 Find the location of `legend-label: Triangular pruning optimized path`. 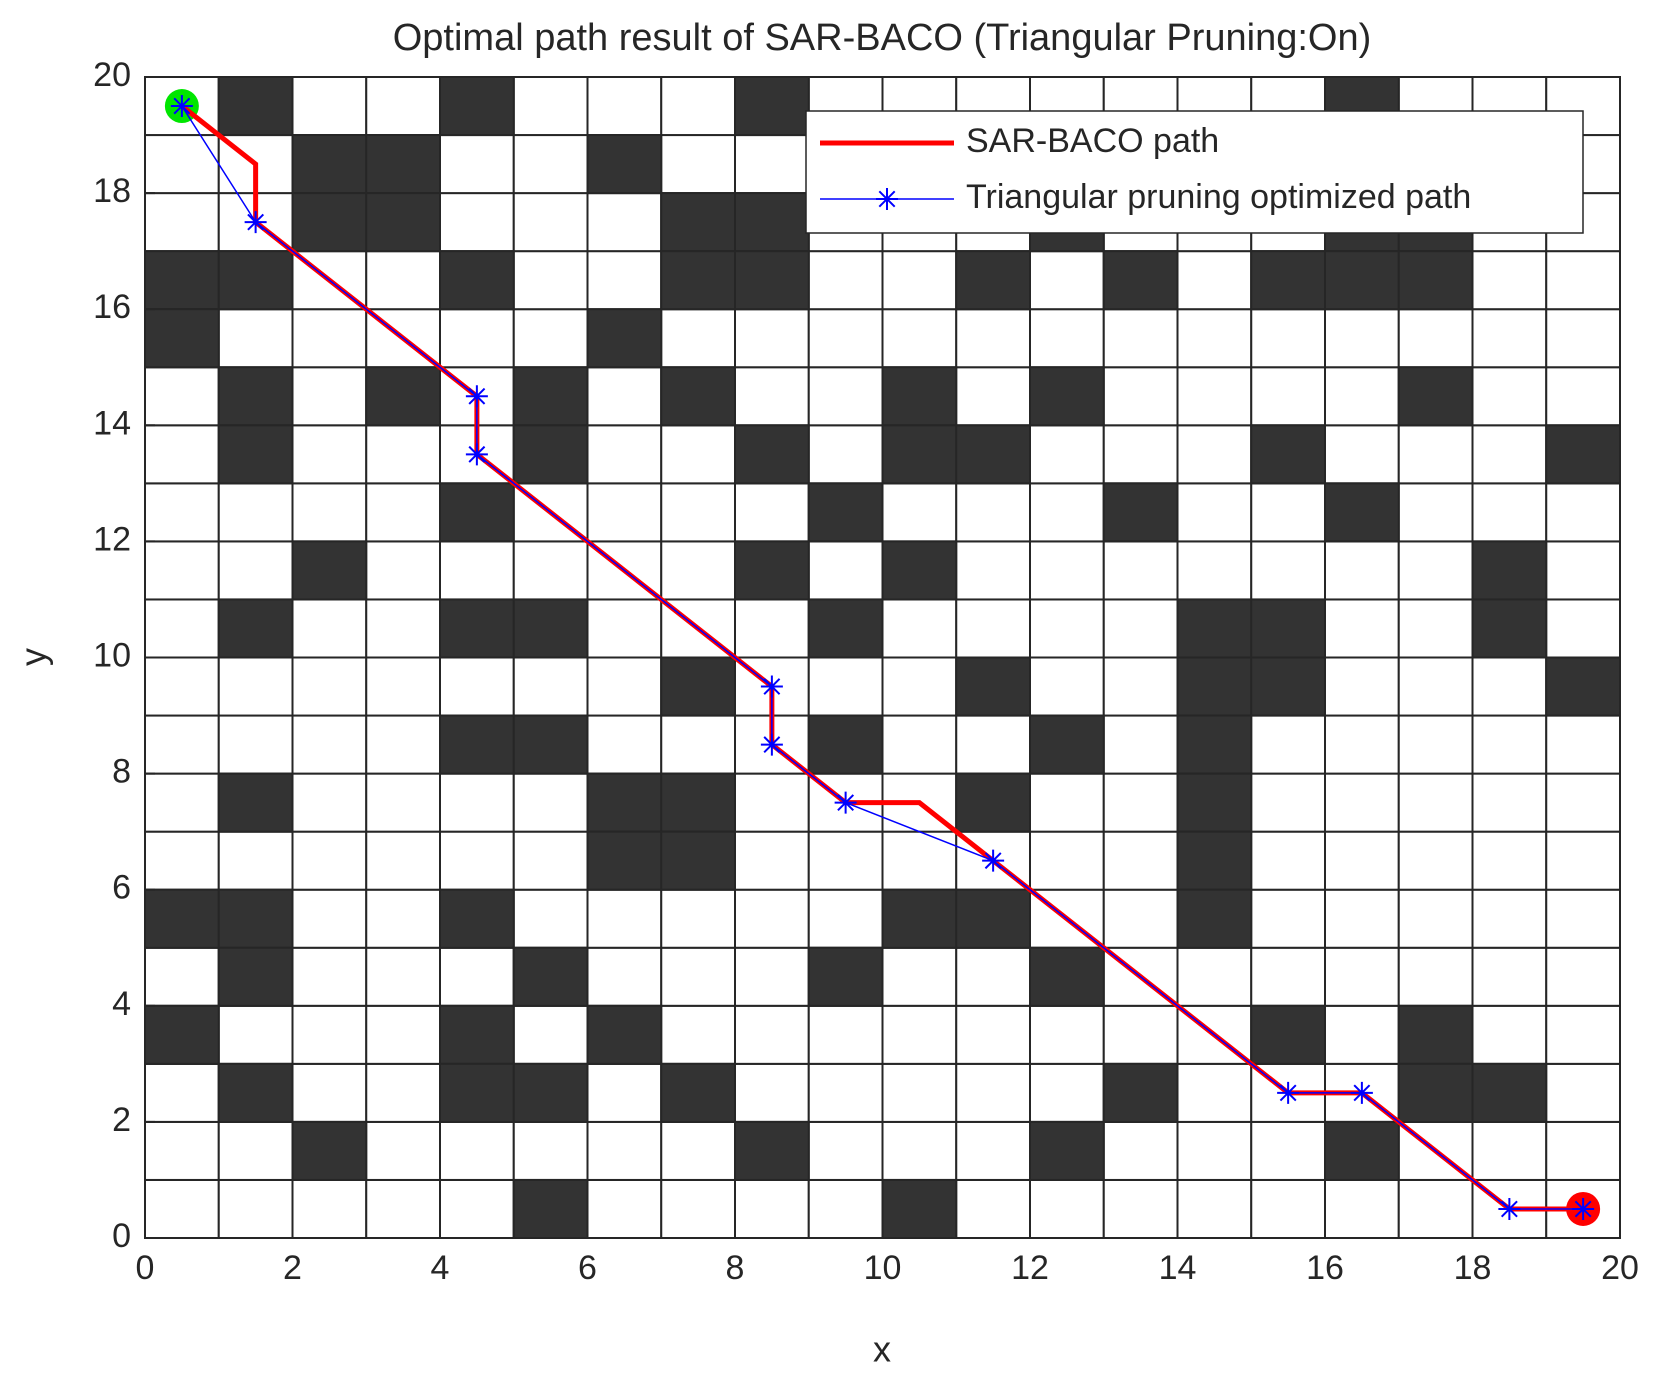

legend-label: Triangular pruning optimized path is located at coordinates (1218, 197).